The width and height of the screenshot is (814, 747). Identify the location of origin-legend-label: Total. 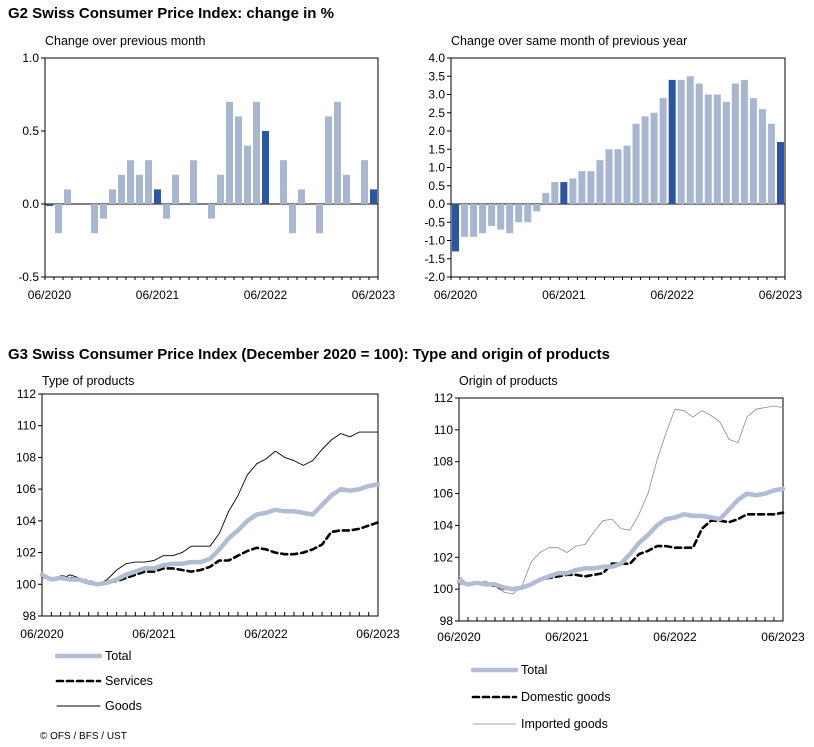
(534, 670).